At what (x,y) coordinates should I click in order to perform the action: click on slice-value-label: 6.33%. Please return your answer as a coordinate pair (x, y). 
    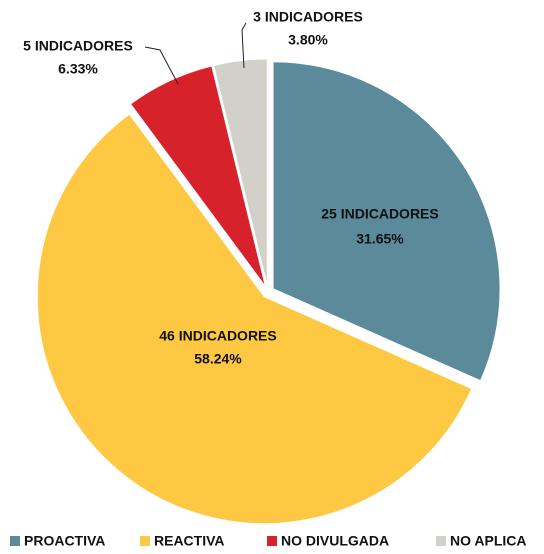
    Looking at the image, I should click on (78, 69).